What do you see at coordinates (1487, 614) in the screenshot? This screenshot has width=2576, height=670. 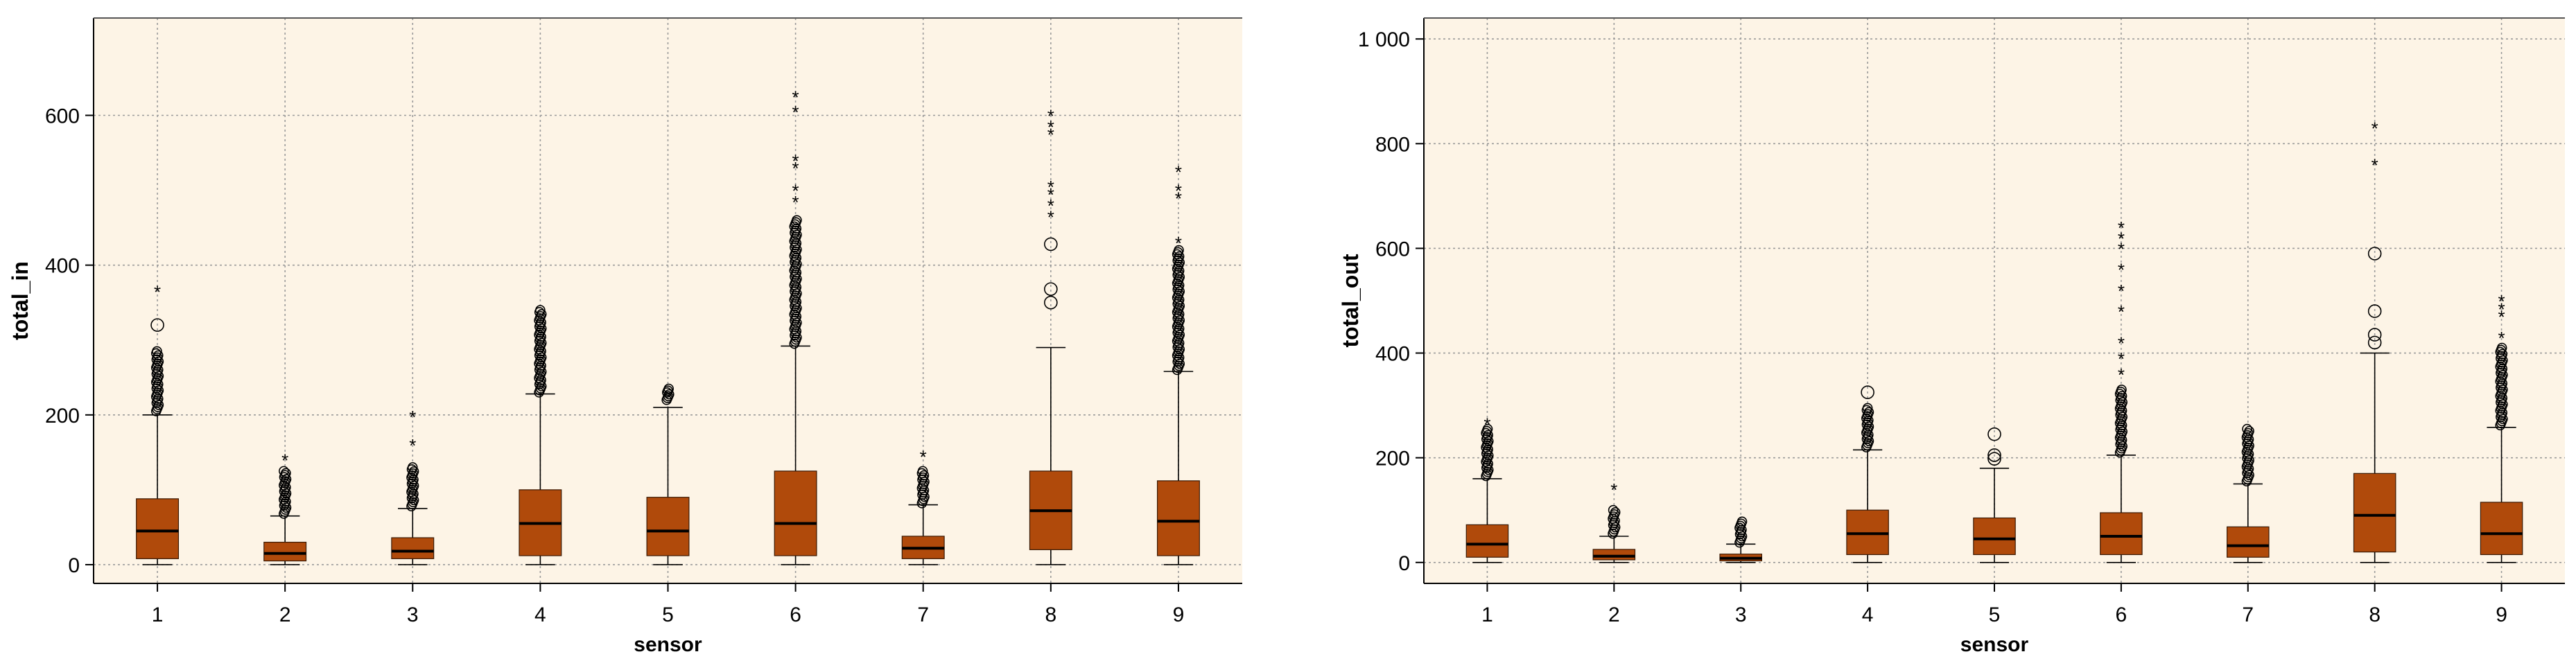 I see `x-tick-label: 1` at bounding box center [1487, 614].